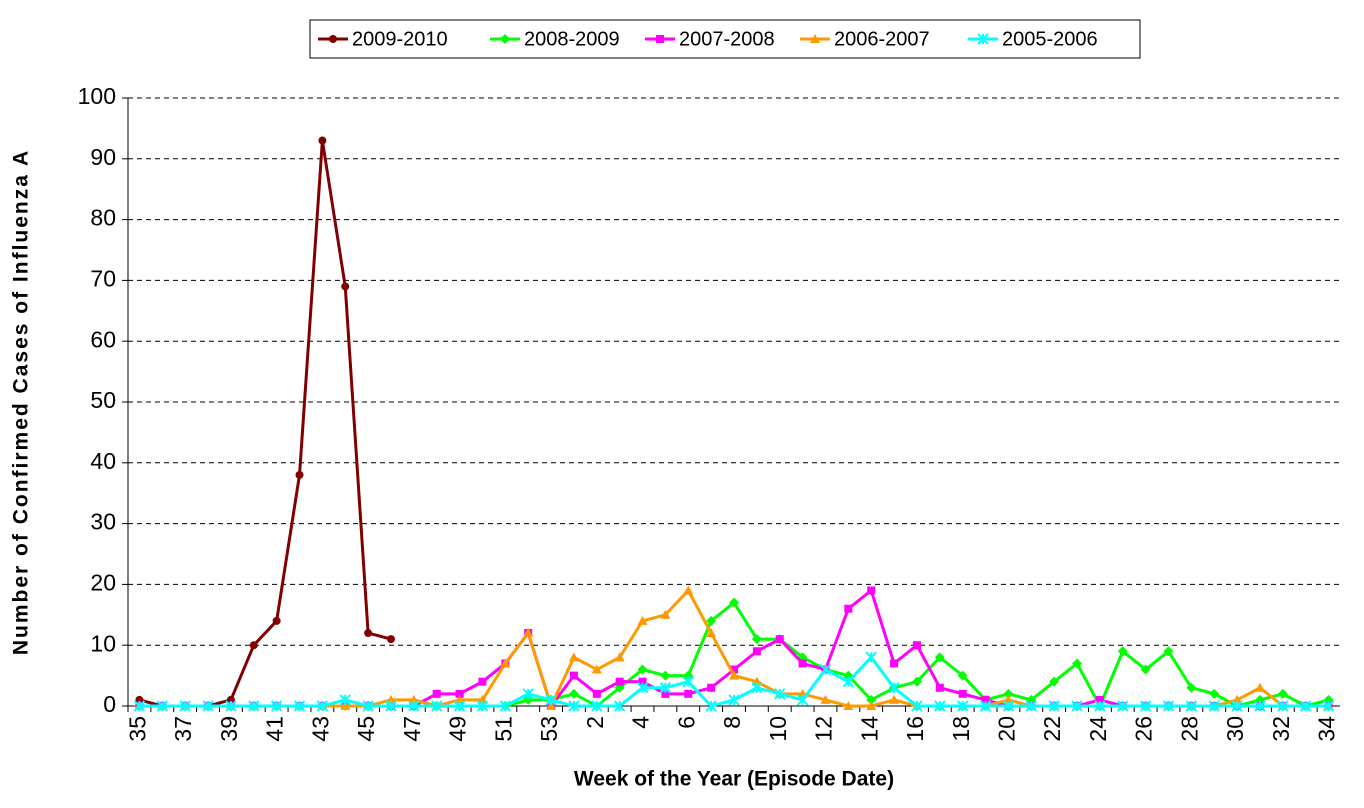 This screenshot has width=1364, height=808. I want to click on x-tick-label: 22, so click(1052, 729).